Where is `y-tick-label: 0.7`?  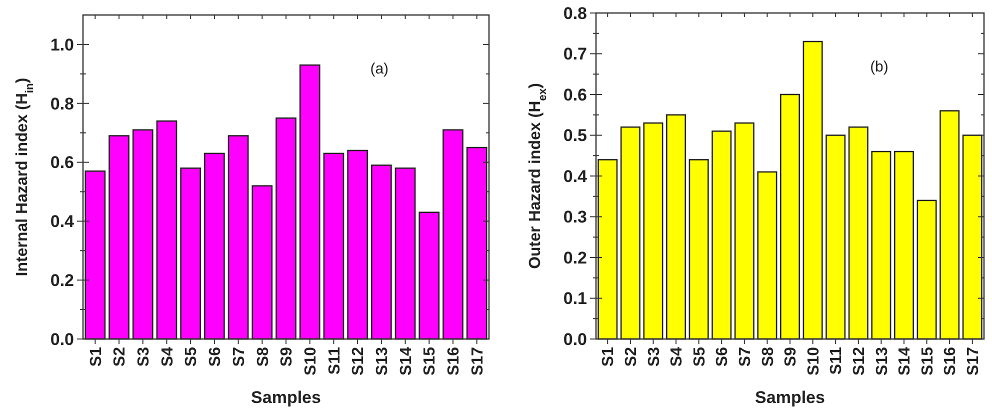 y-tick-label: 0.7 is located at coordinates (575, 54).